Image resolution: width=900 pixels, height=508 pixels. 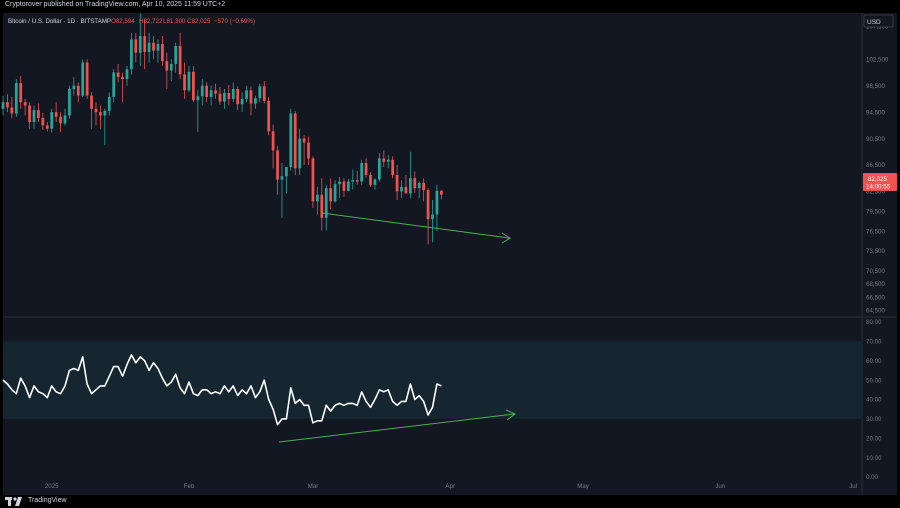 I want to click on rsi-tick-label: 60.00, so click(x=874, y=361).